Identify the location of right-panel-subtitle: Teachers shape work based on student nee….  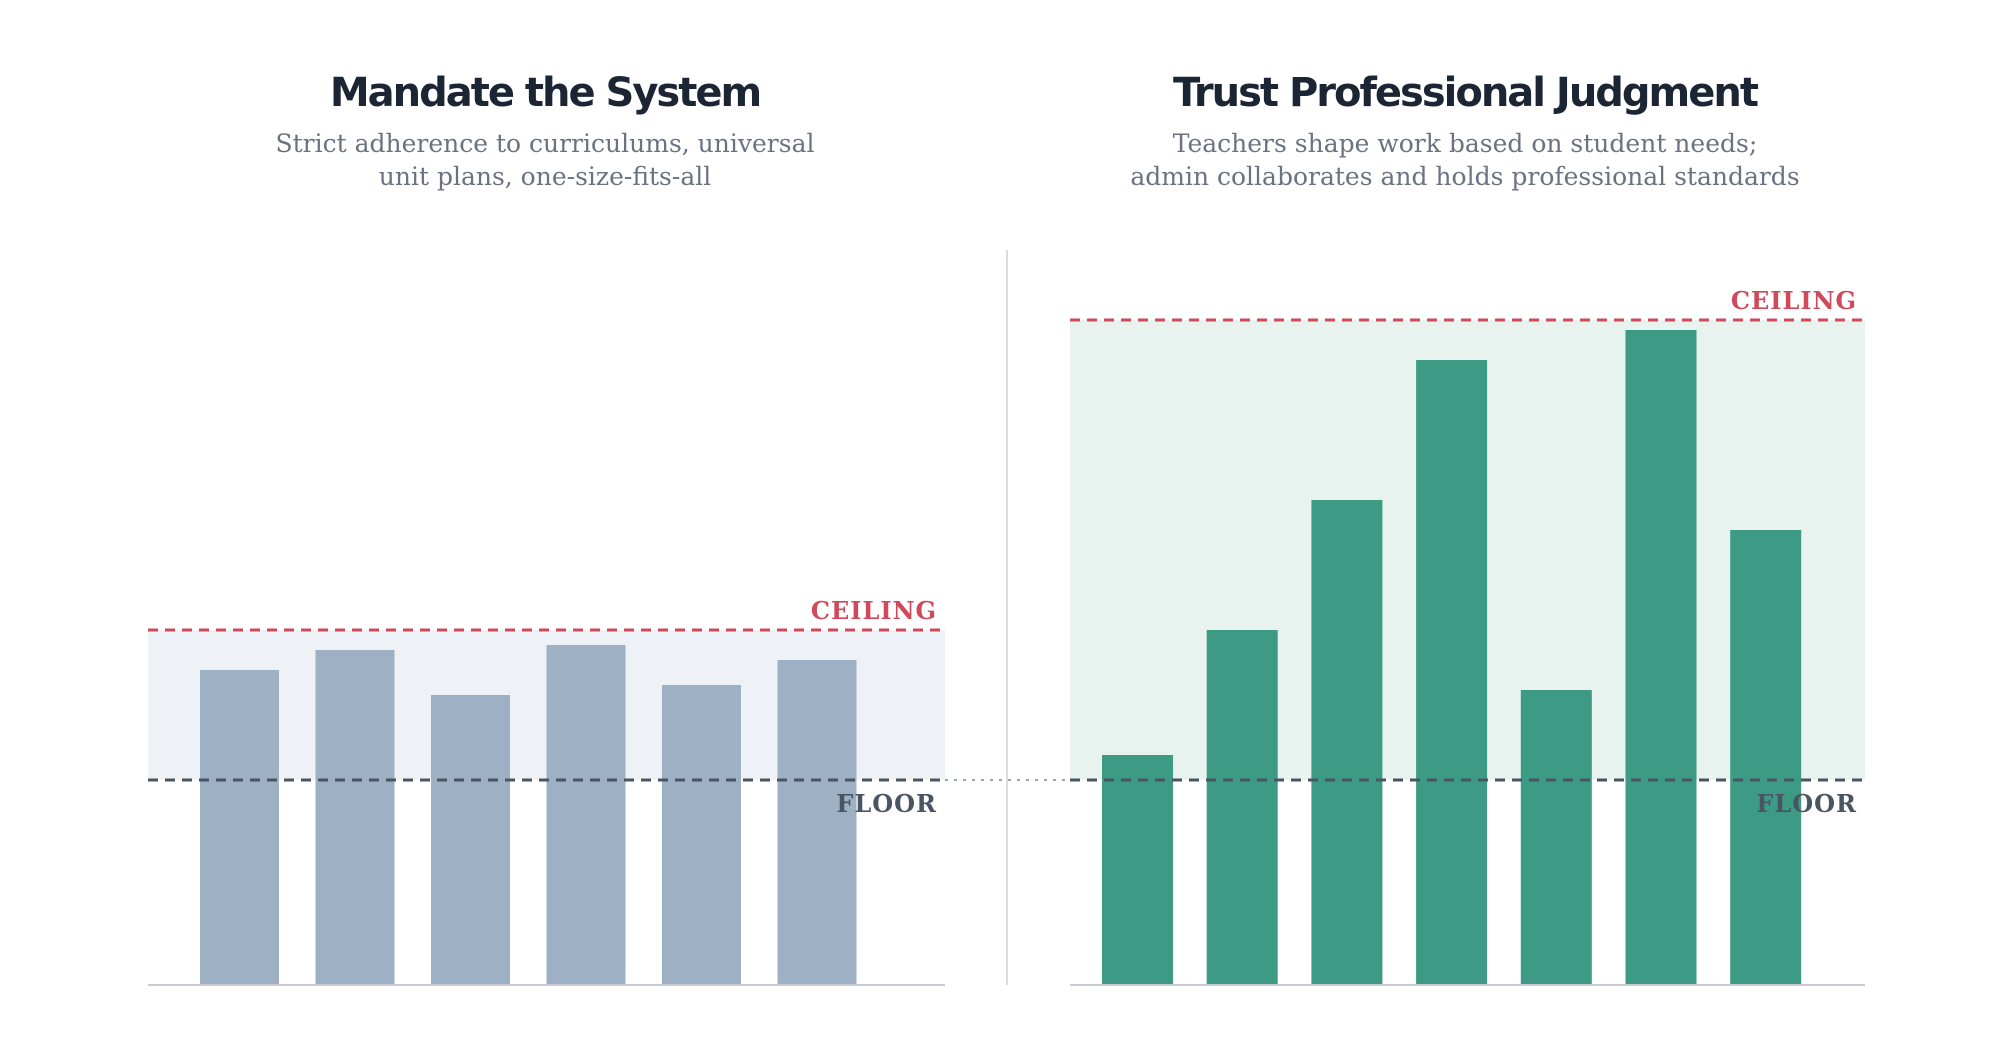
(1465, 160).